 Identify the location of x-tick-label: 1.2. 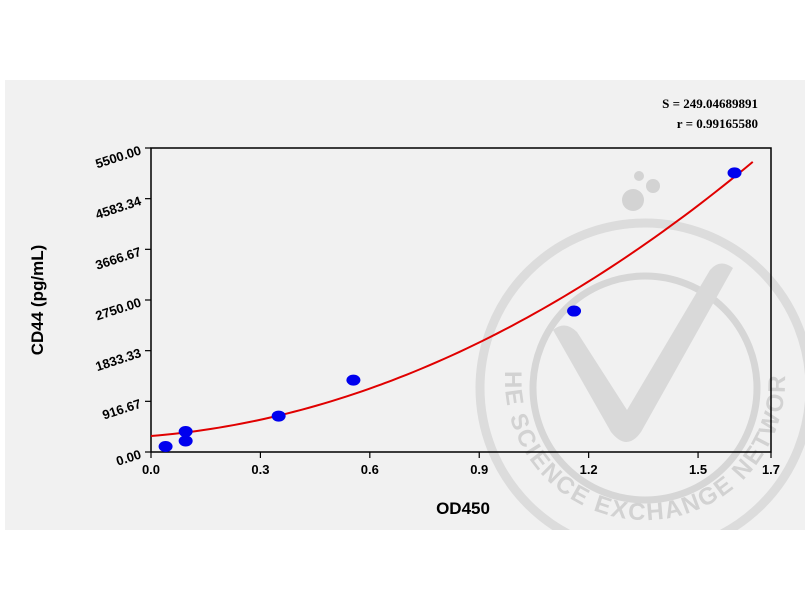
(589, 469).